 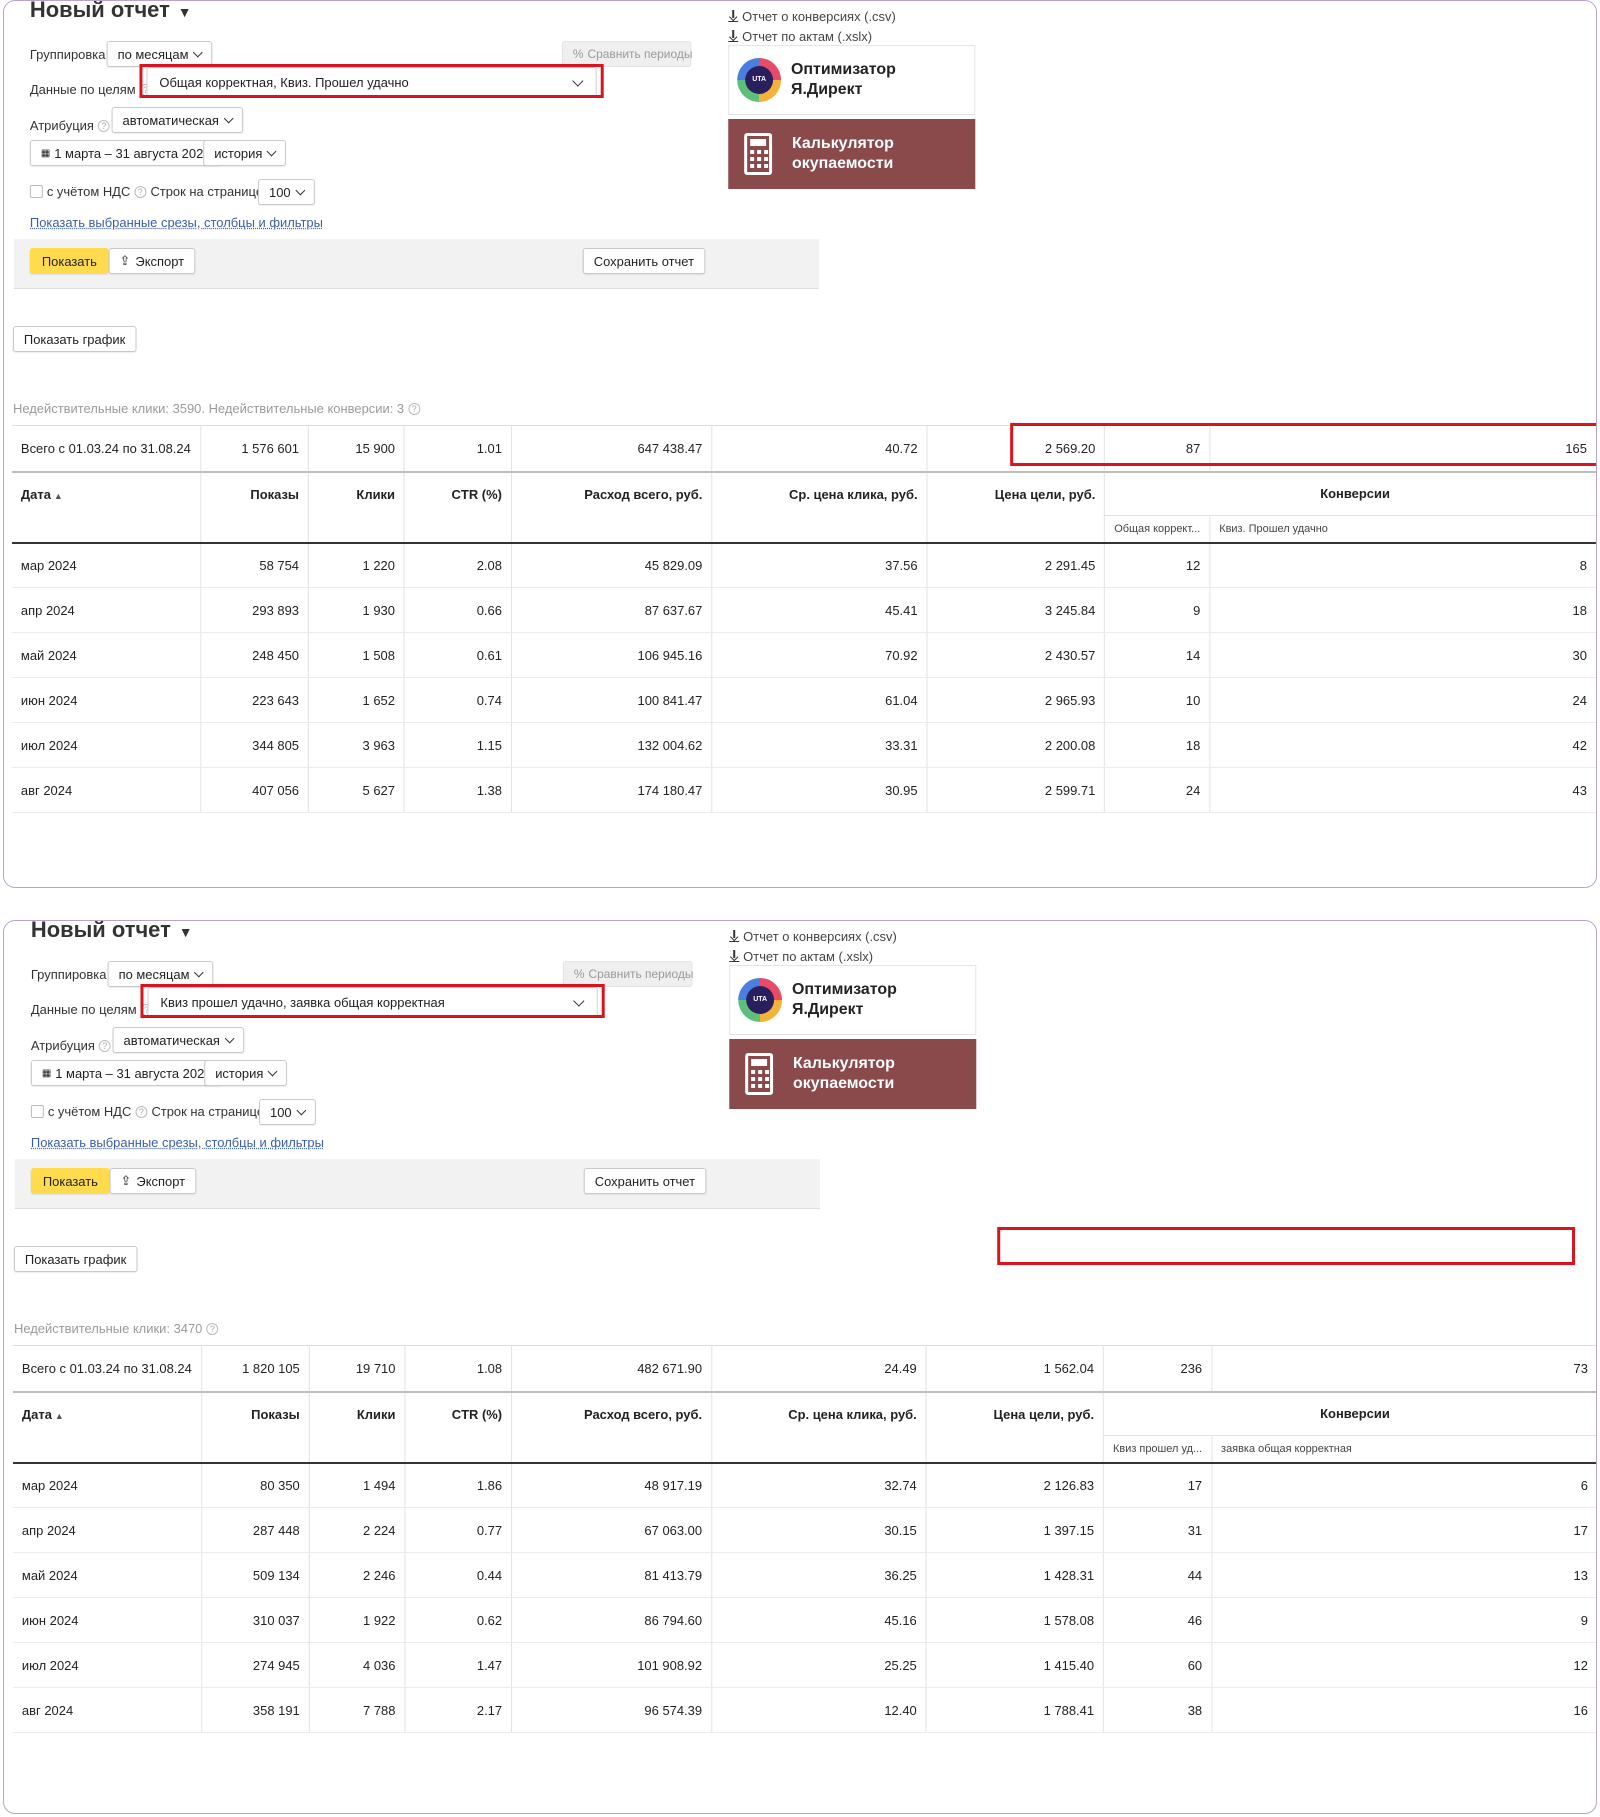 I want to click on grouping-select: по месяцам, so click(x=159, y=54).